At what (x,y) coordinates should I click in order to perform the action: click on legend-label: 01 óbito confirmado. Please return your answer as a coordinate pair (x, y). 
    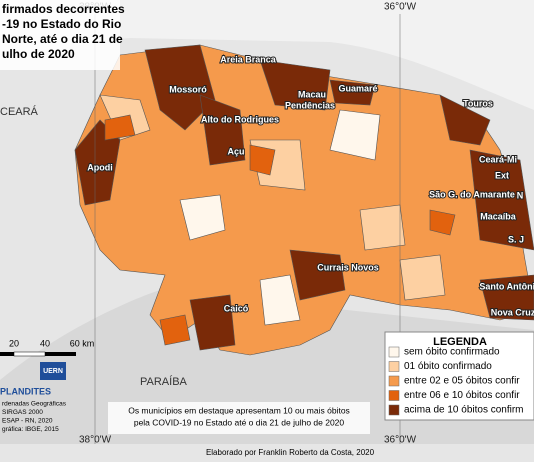
    Looking at the image, I should click on (448, 366).